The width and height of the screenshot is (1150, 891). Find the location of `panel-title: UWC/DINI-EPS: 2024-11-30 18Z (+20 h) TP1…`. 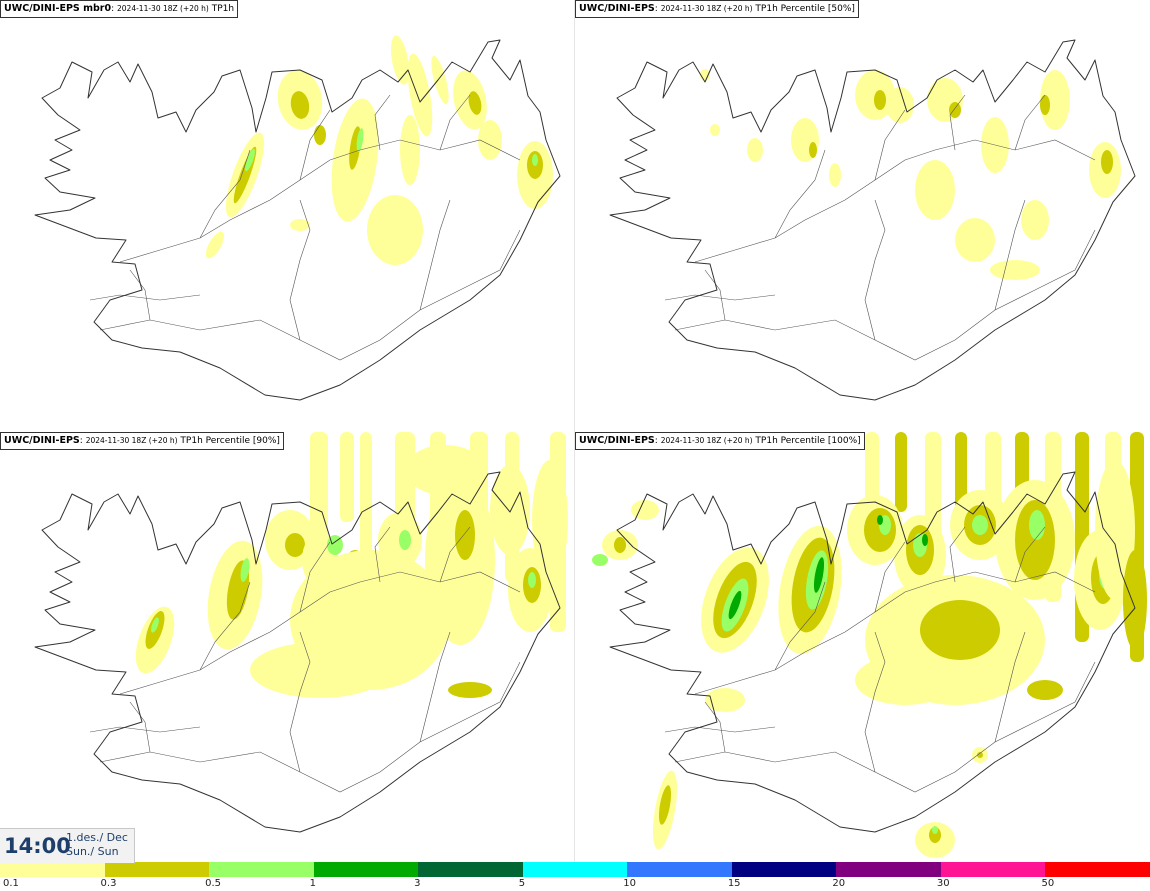

panel-title: UWC/DINI-EPS: 2024-11-30 18Z (+20 h) TP1… is located at coordinates (717, 9).